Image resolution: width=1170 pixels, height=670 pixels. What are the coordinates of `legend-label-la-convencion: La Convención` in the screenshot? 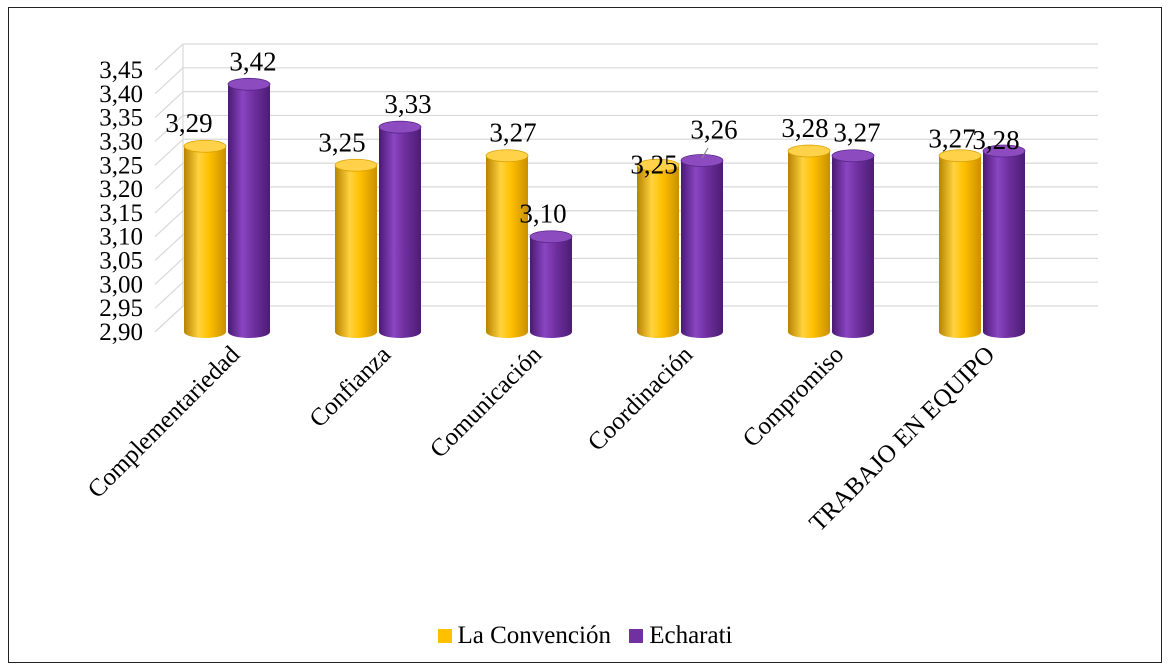 It's located at (534, 635).